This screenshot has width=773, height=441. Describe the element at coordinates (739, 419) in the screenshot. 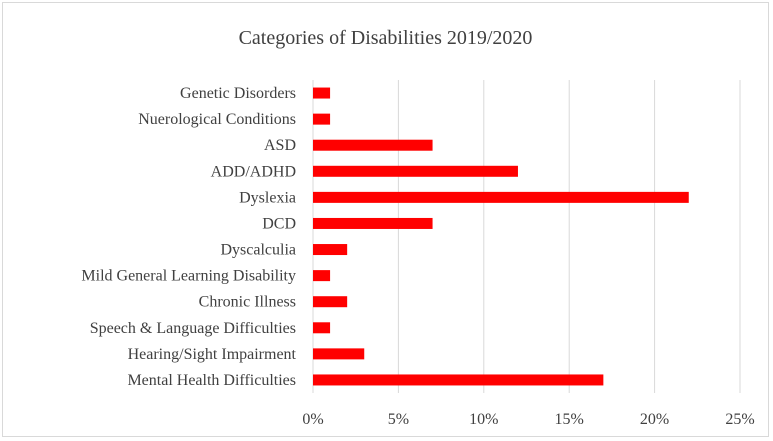

I see `x-tick-label: 25%` at that location.